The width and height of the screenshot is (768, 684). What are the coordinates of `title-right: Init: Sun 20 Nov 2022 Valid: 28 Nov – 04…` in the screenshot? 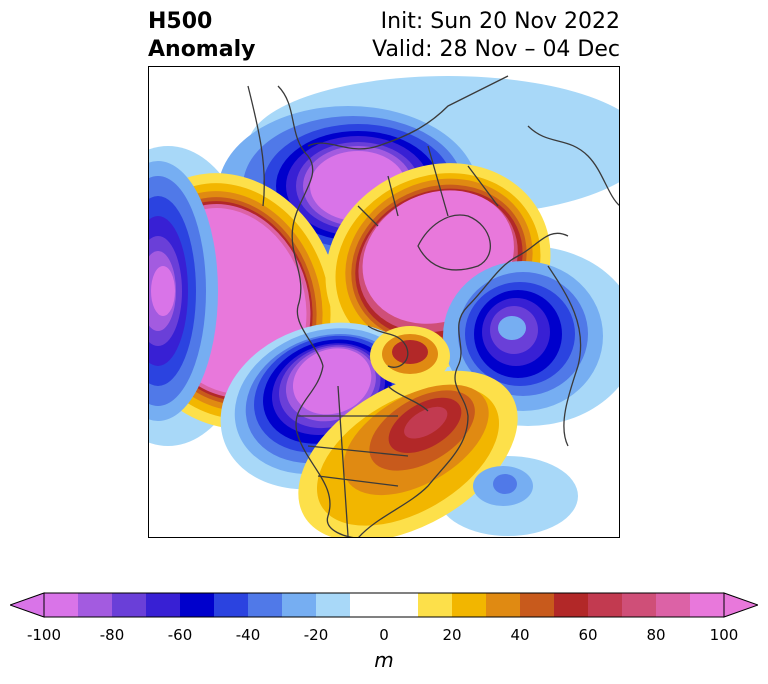 It's located at (496, 36).